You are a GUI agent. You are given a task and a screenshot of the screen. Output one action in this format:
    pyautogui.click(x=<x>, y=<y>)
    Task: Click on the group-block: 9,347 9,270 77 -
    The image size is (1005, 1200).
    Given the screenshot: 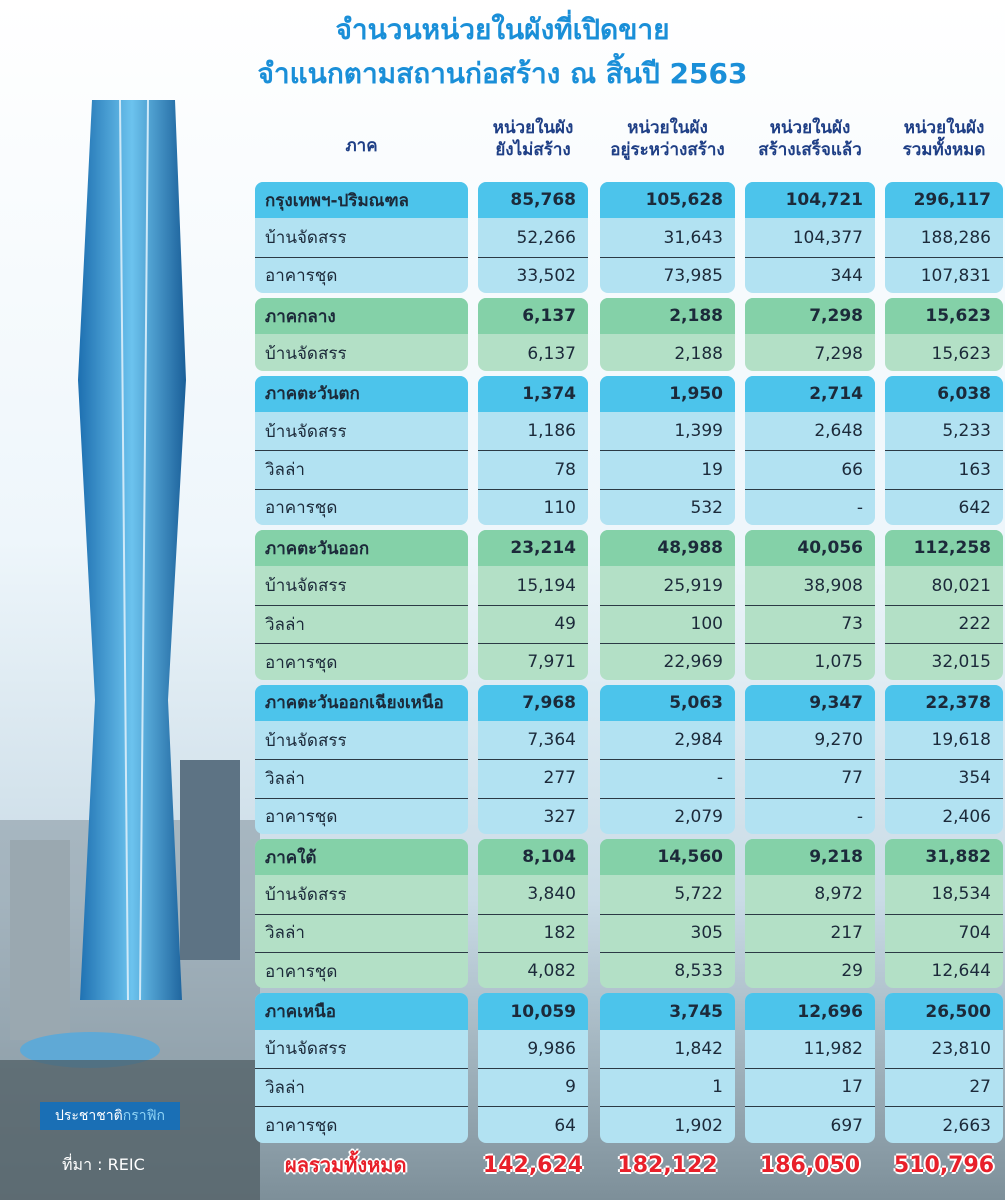 What is the action you would take?
    pyautogui.click(x=810, y=759)
    